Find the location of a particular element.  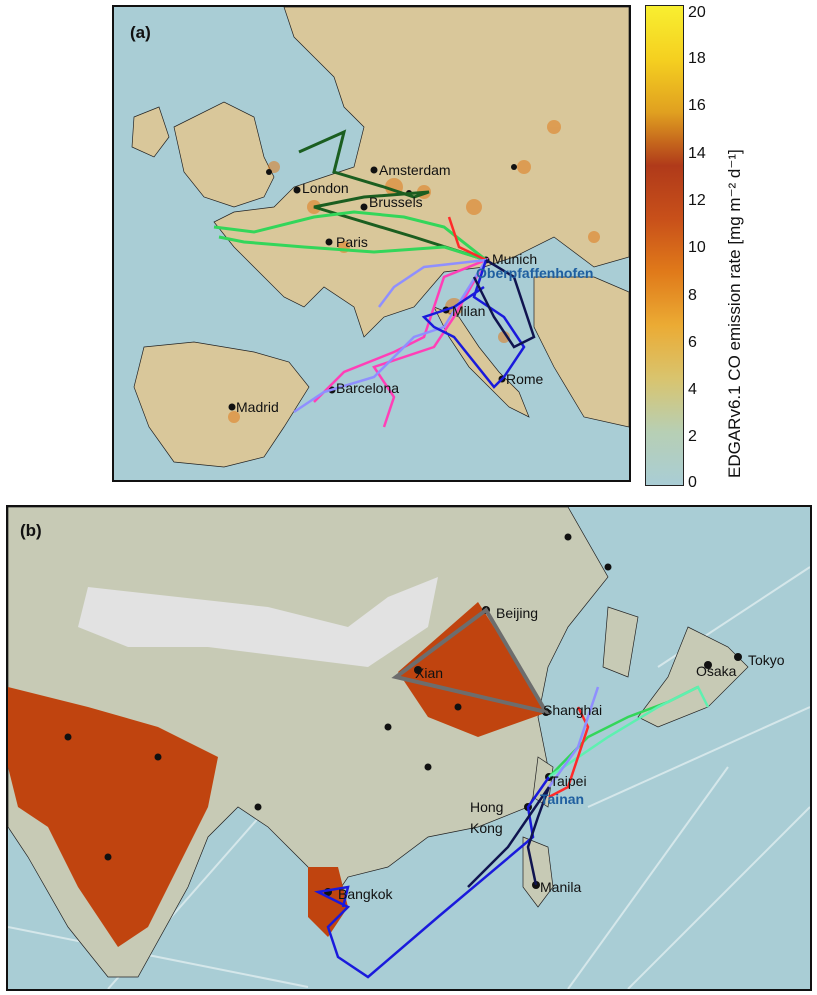

city-label: Xian is located at coordinates (429, 673).